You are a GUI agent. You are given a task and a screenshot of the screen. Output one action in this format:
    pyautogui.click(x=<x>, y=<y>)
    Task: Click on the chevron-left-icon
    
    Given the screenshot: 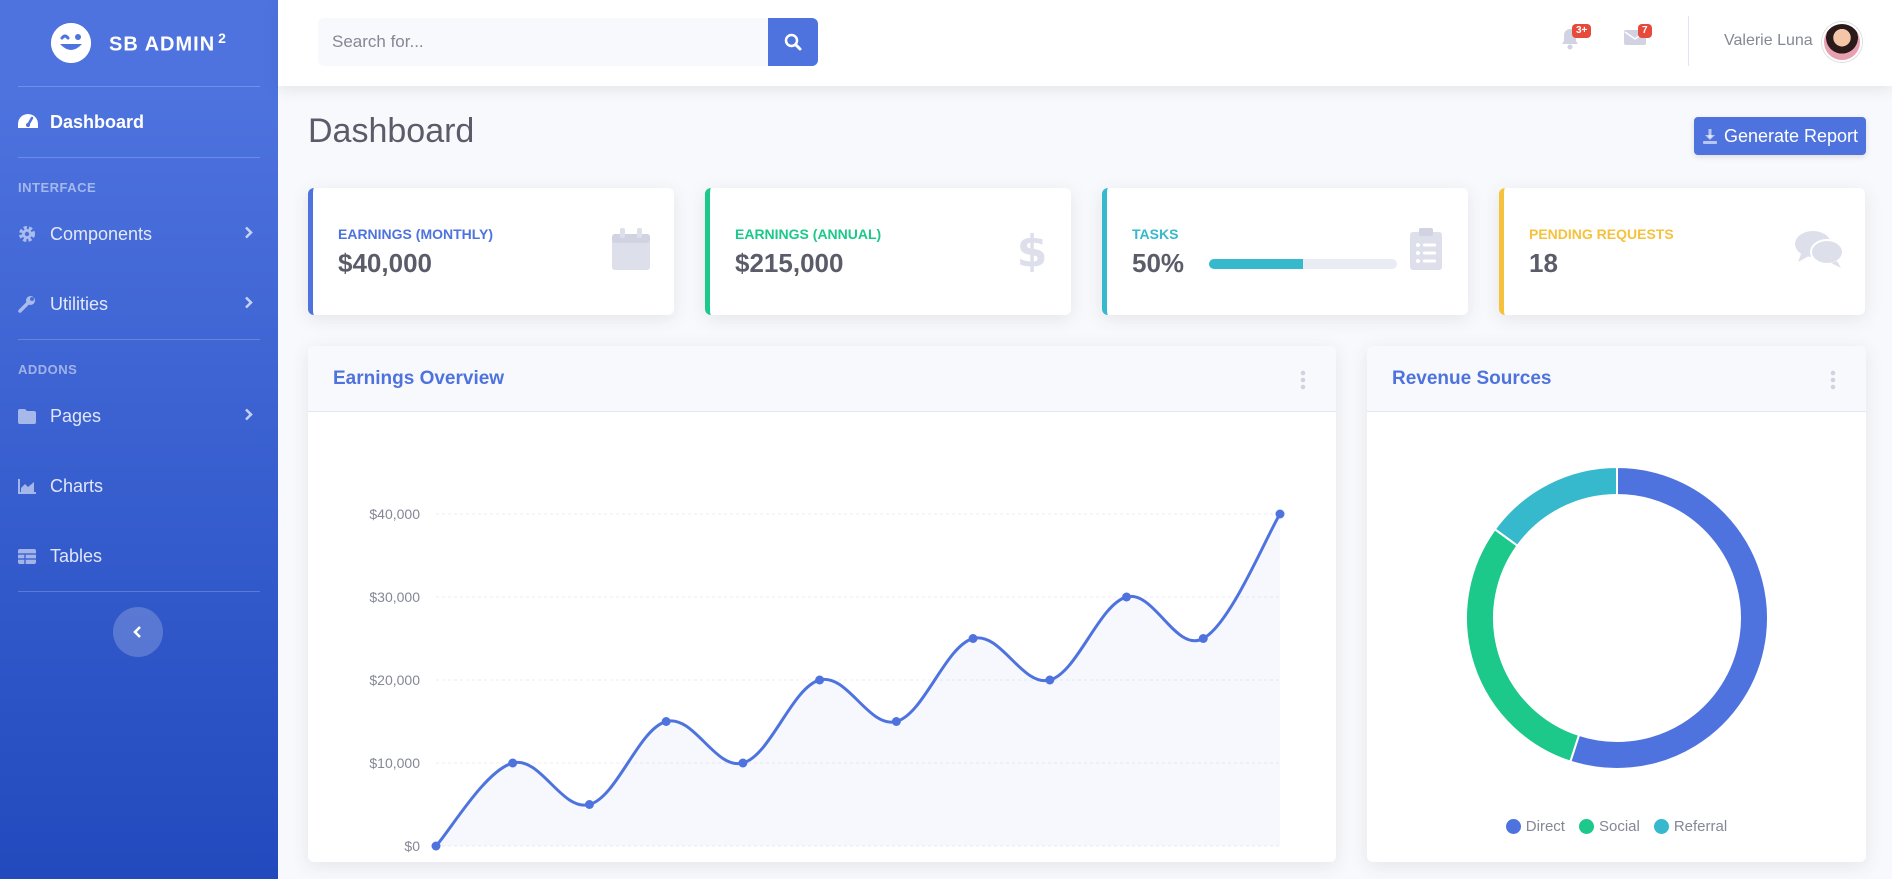 What is the action you would take?
    pyautogui.click(x=137, y=632)
    